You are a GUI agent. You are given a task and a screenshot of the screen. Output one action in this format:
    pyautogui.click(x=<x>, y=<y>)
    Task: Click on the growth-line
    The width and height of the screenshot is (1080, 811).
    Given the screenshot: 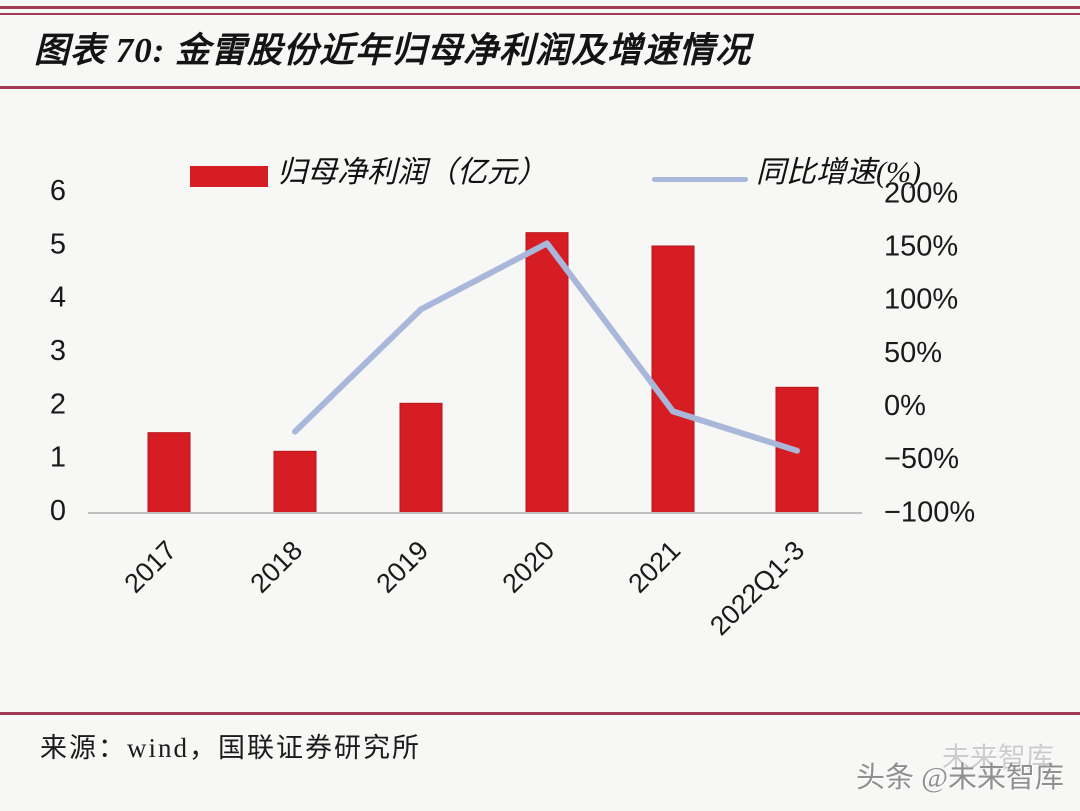 What is the action you would take?
    pyautogui.click(x=546, y=347)
    